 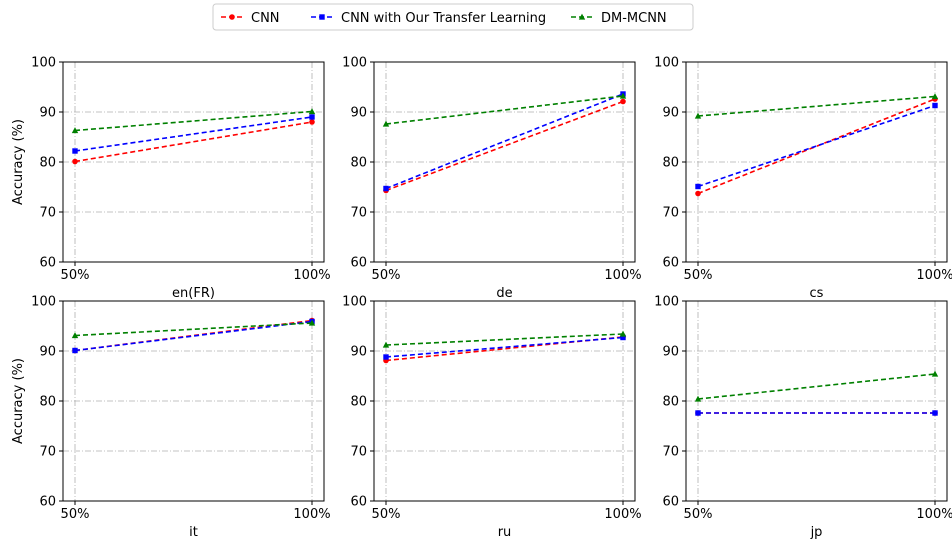 What do you see at coordinates (504, 293) in the screenshot?
I see `x-axis-label-2: de` at bounding box center [504, 293].